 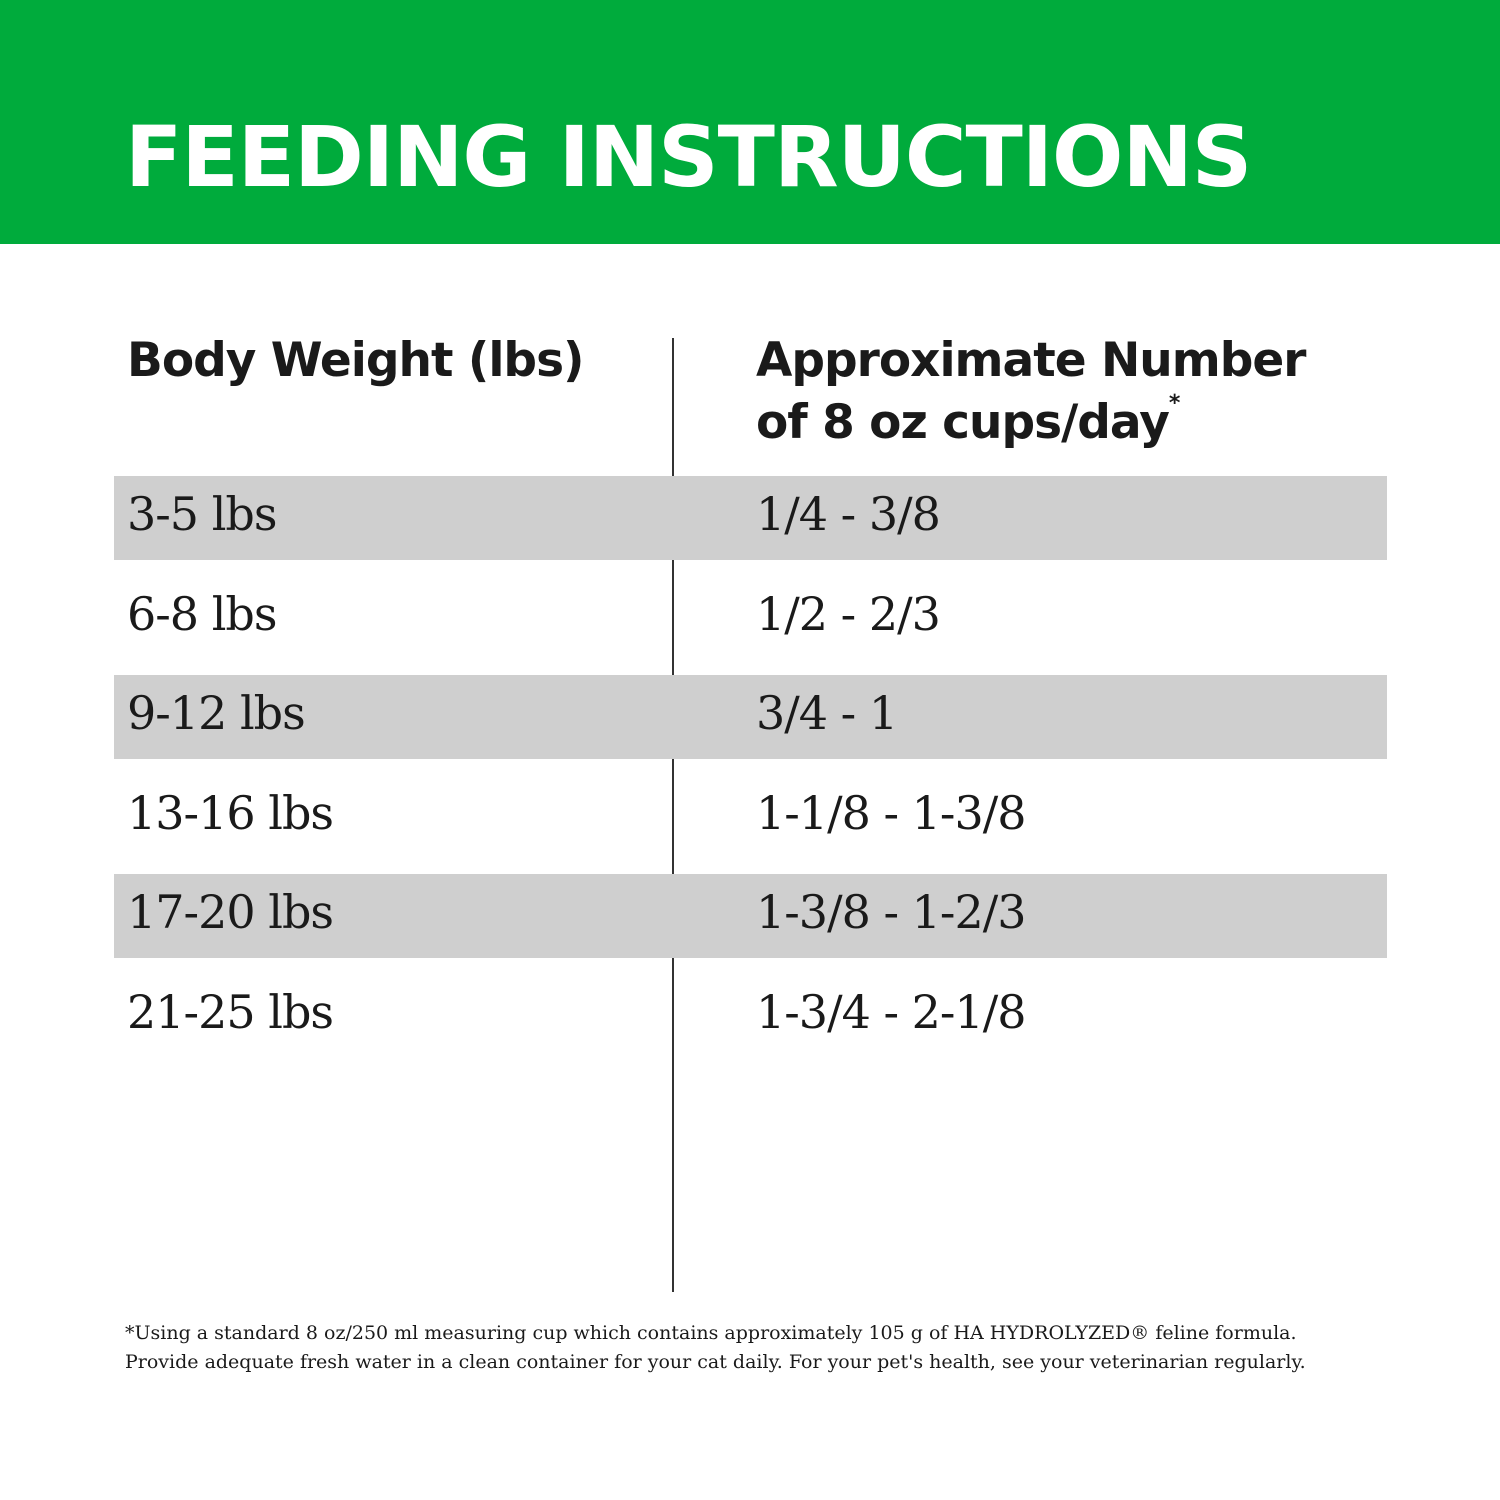 What do you see at coordinates (848, 514) in the screenshot?
I see `table-cell: 1/4 - 3/8` at bounding box center [848, 514].